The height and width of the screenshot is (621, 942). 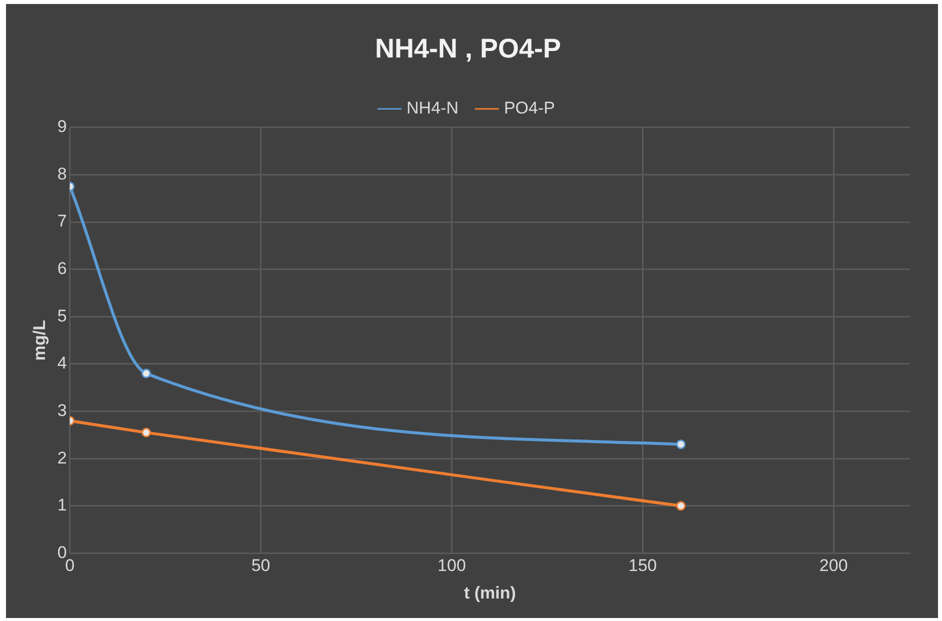 What do you see at coordinates (642, 566) in the screenshot?
I see `x-tick-label: 150` at bounding box center [642, 566].